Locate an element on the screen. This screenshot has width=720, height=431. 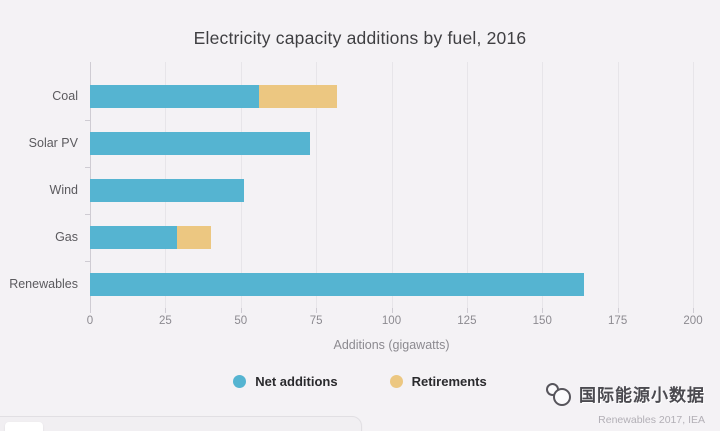
x-tick-label: 75 is located at coordinates (316, 321).